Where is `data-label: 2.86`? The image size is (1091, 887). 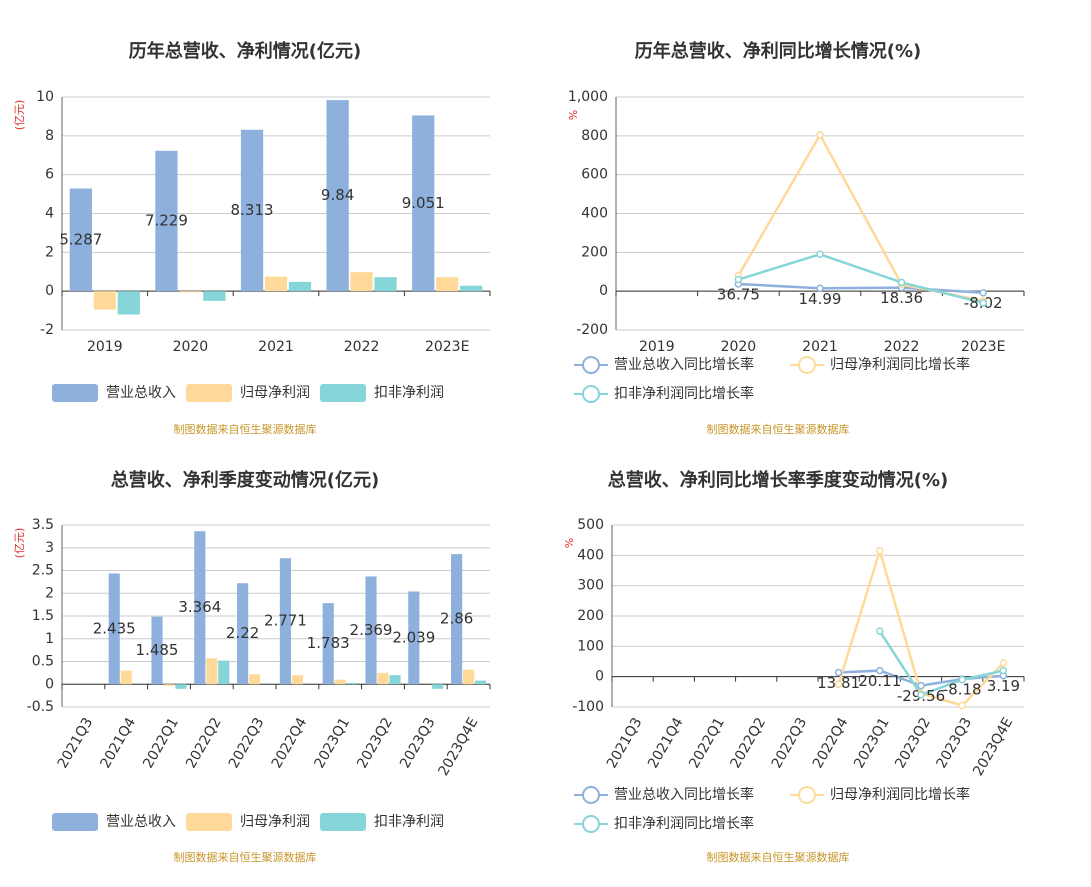 data-label: 2.86 is located at coordinates (456, 619).